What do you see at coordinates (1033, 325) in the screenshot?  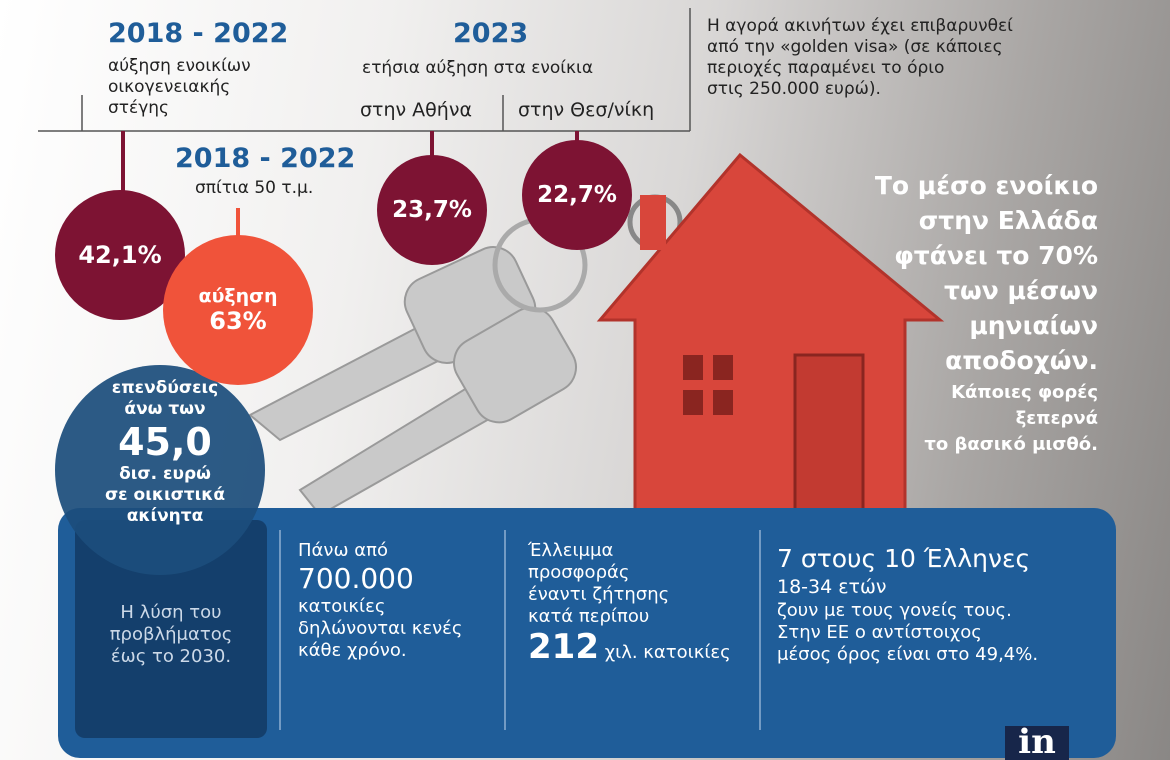 I see `text-line: μηνιαίων` at bounding box center [1033, 325].